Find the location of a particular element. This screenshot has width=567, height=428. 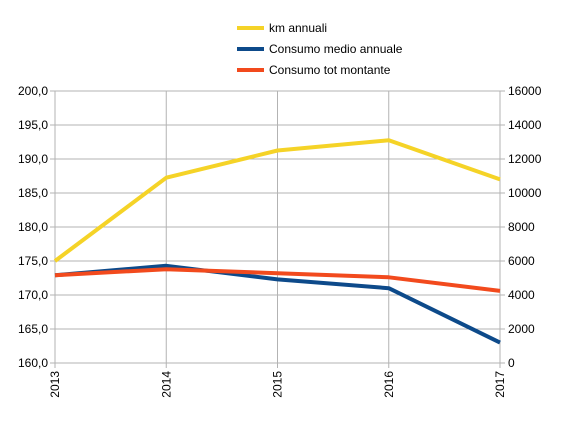

x-tick-label: 2014 is located at coordinates (166, 384).